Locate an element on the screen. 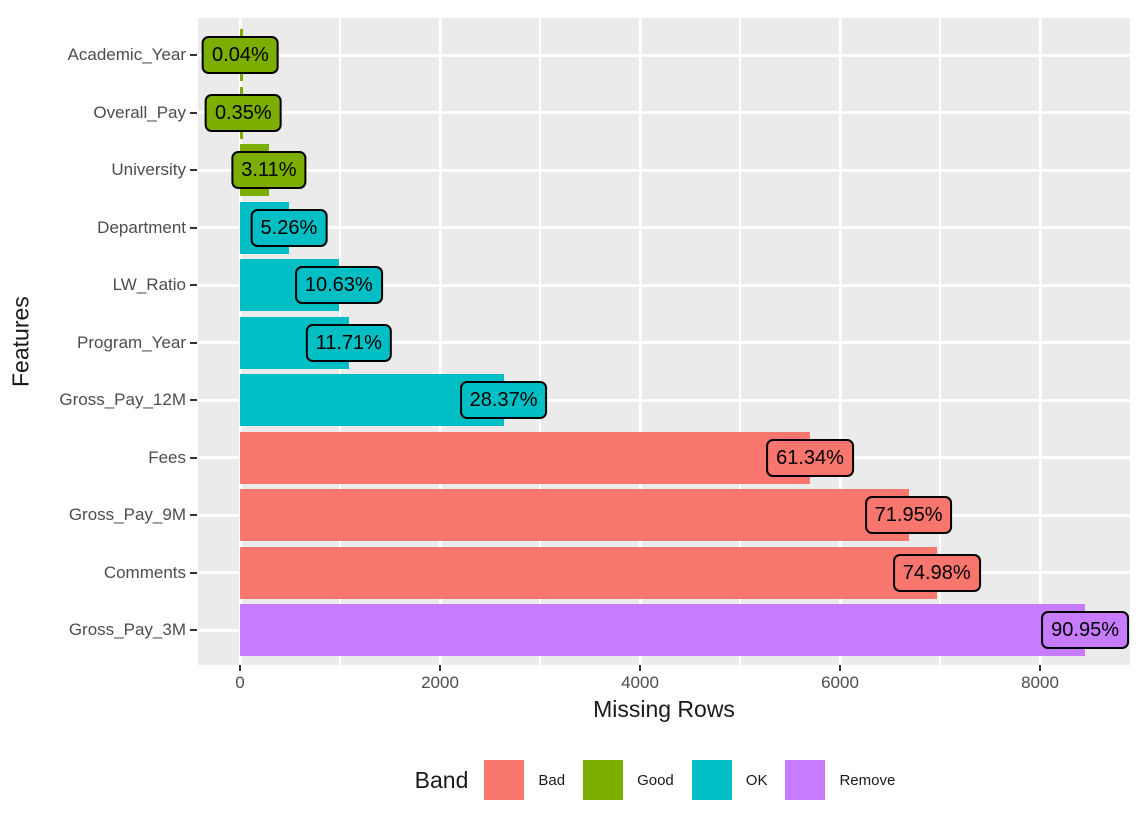 This screenshot has height=814, width=1139. x-tick-label-0: 0 is located at coordinates (240, 682).